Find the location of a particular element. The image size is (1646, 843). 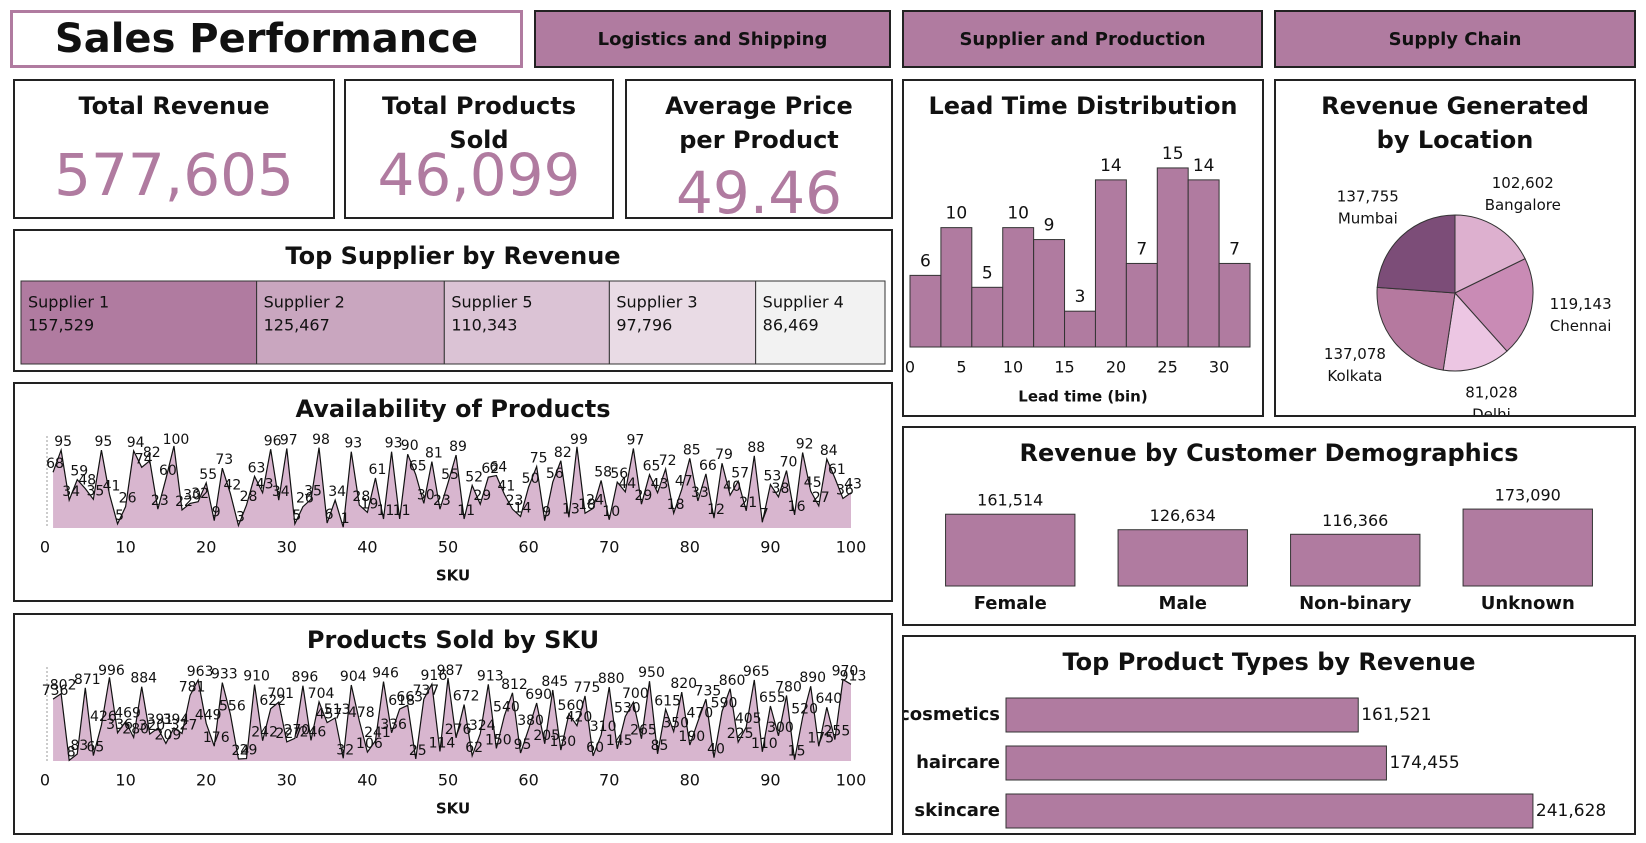

data-label: 94 is located at coordinates (136, 443).